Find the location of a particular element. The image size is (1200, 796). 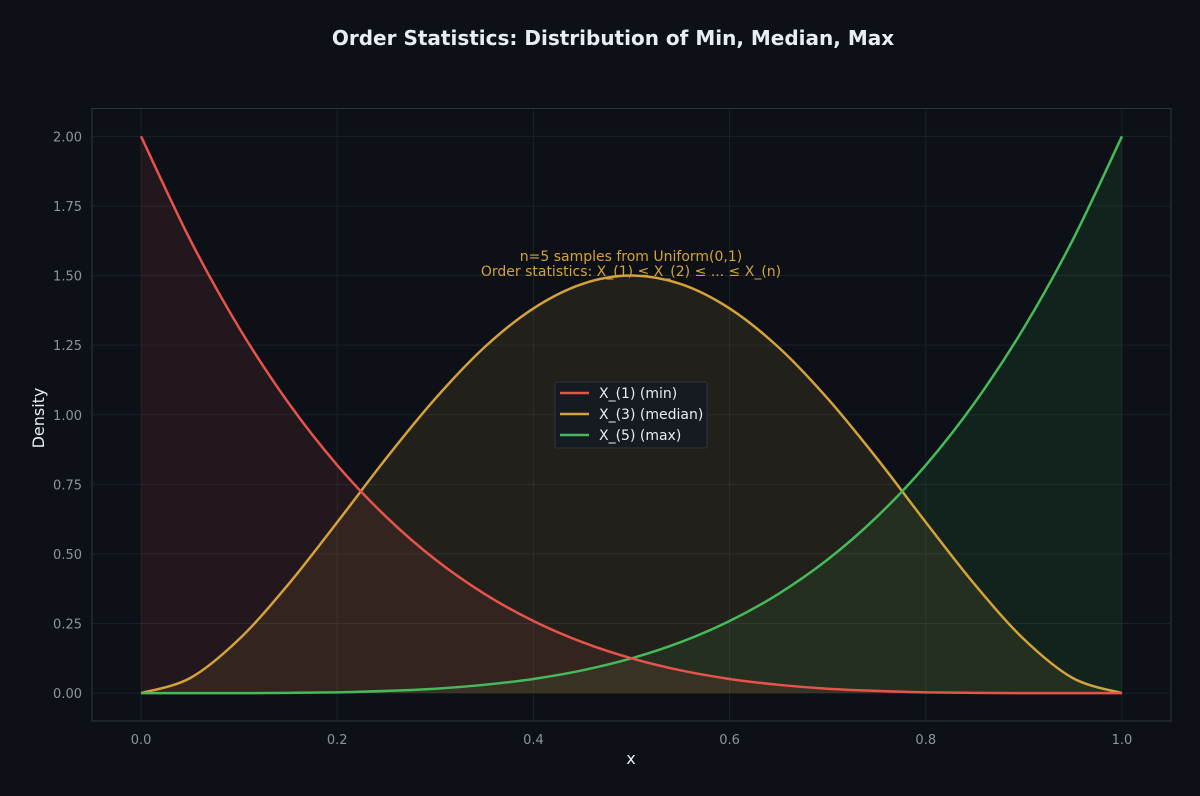

legend: X_(1) (min) X_(3) (median) X_(5) (max) is located at coordinates (631, 415).